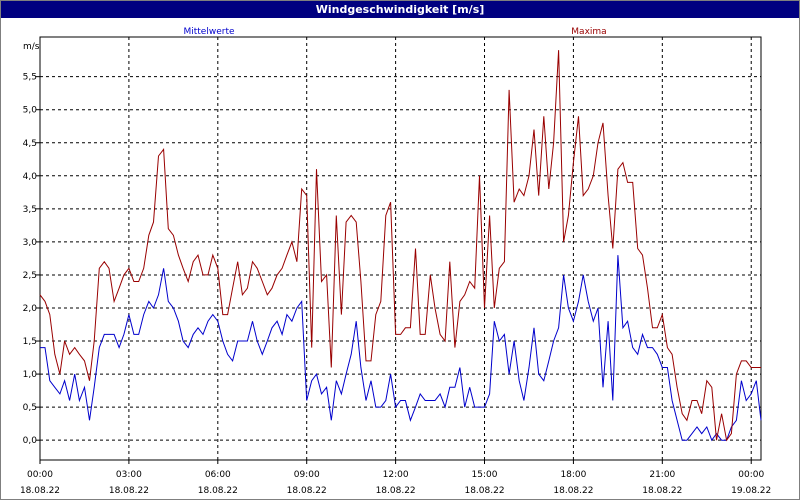 The image size is (800, 500). I want to click on x-tick-time: 12:00, so click(396, 475).